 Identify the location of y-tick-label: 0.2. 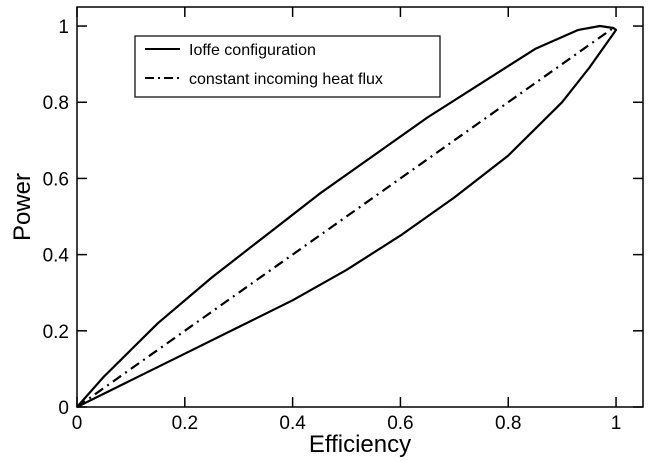
(56, 332).